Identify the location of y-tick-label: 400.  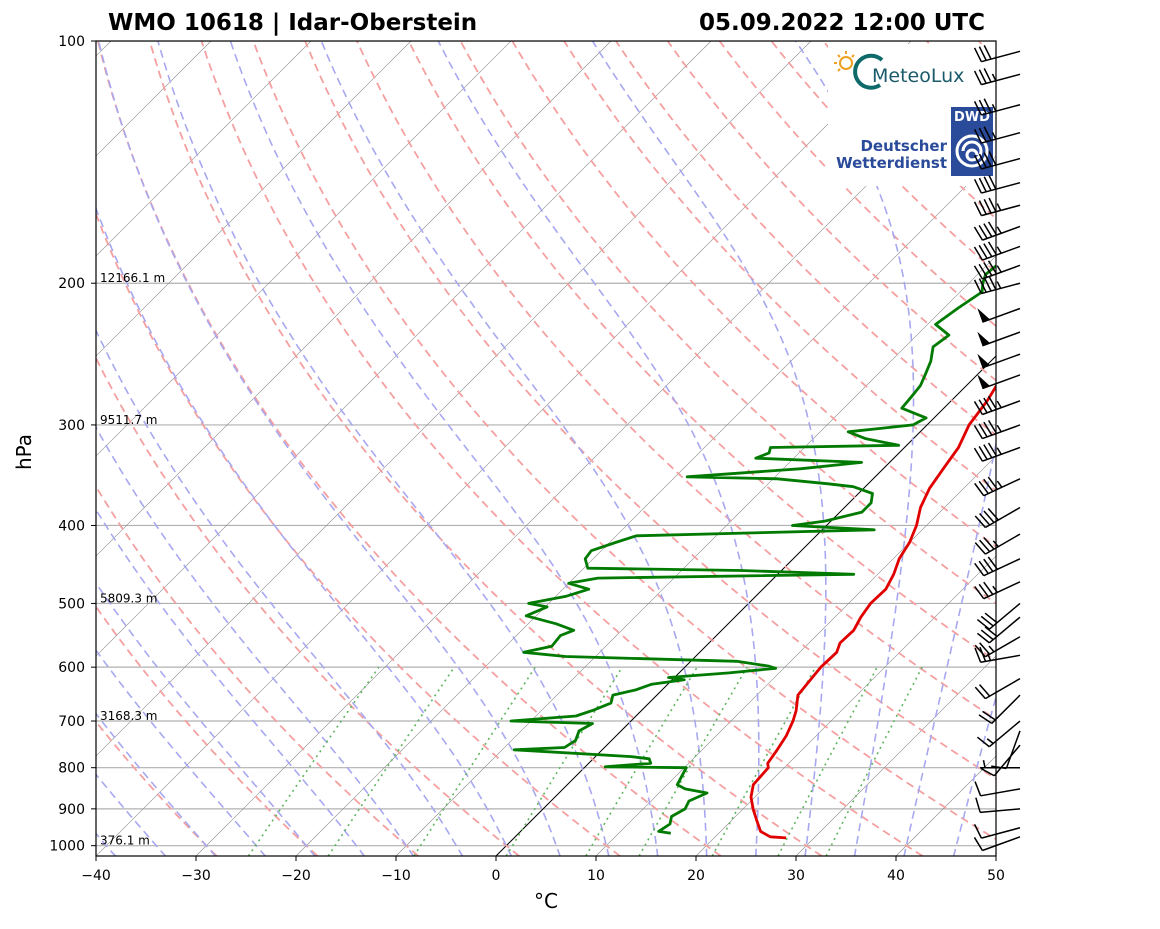
(71, 526).